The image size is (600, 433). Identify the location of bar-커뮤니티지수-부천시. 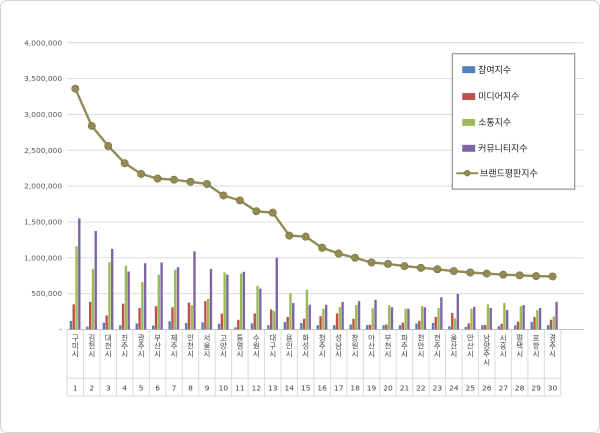
(392, 318).